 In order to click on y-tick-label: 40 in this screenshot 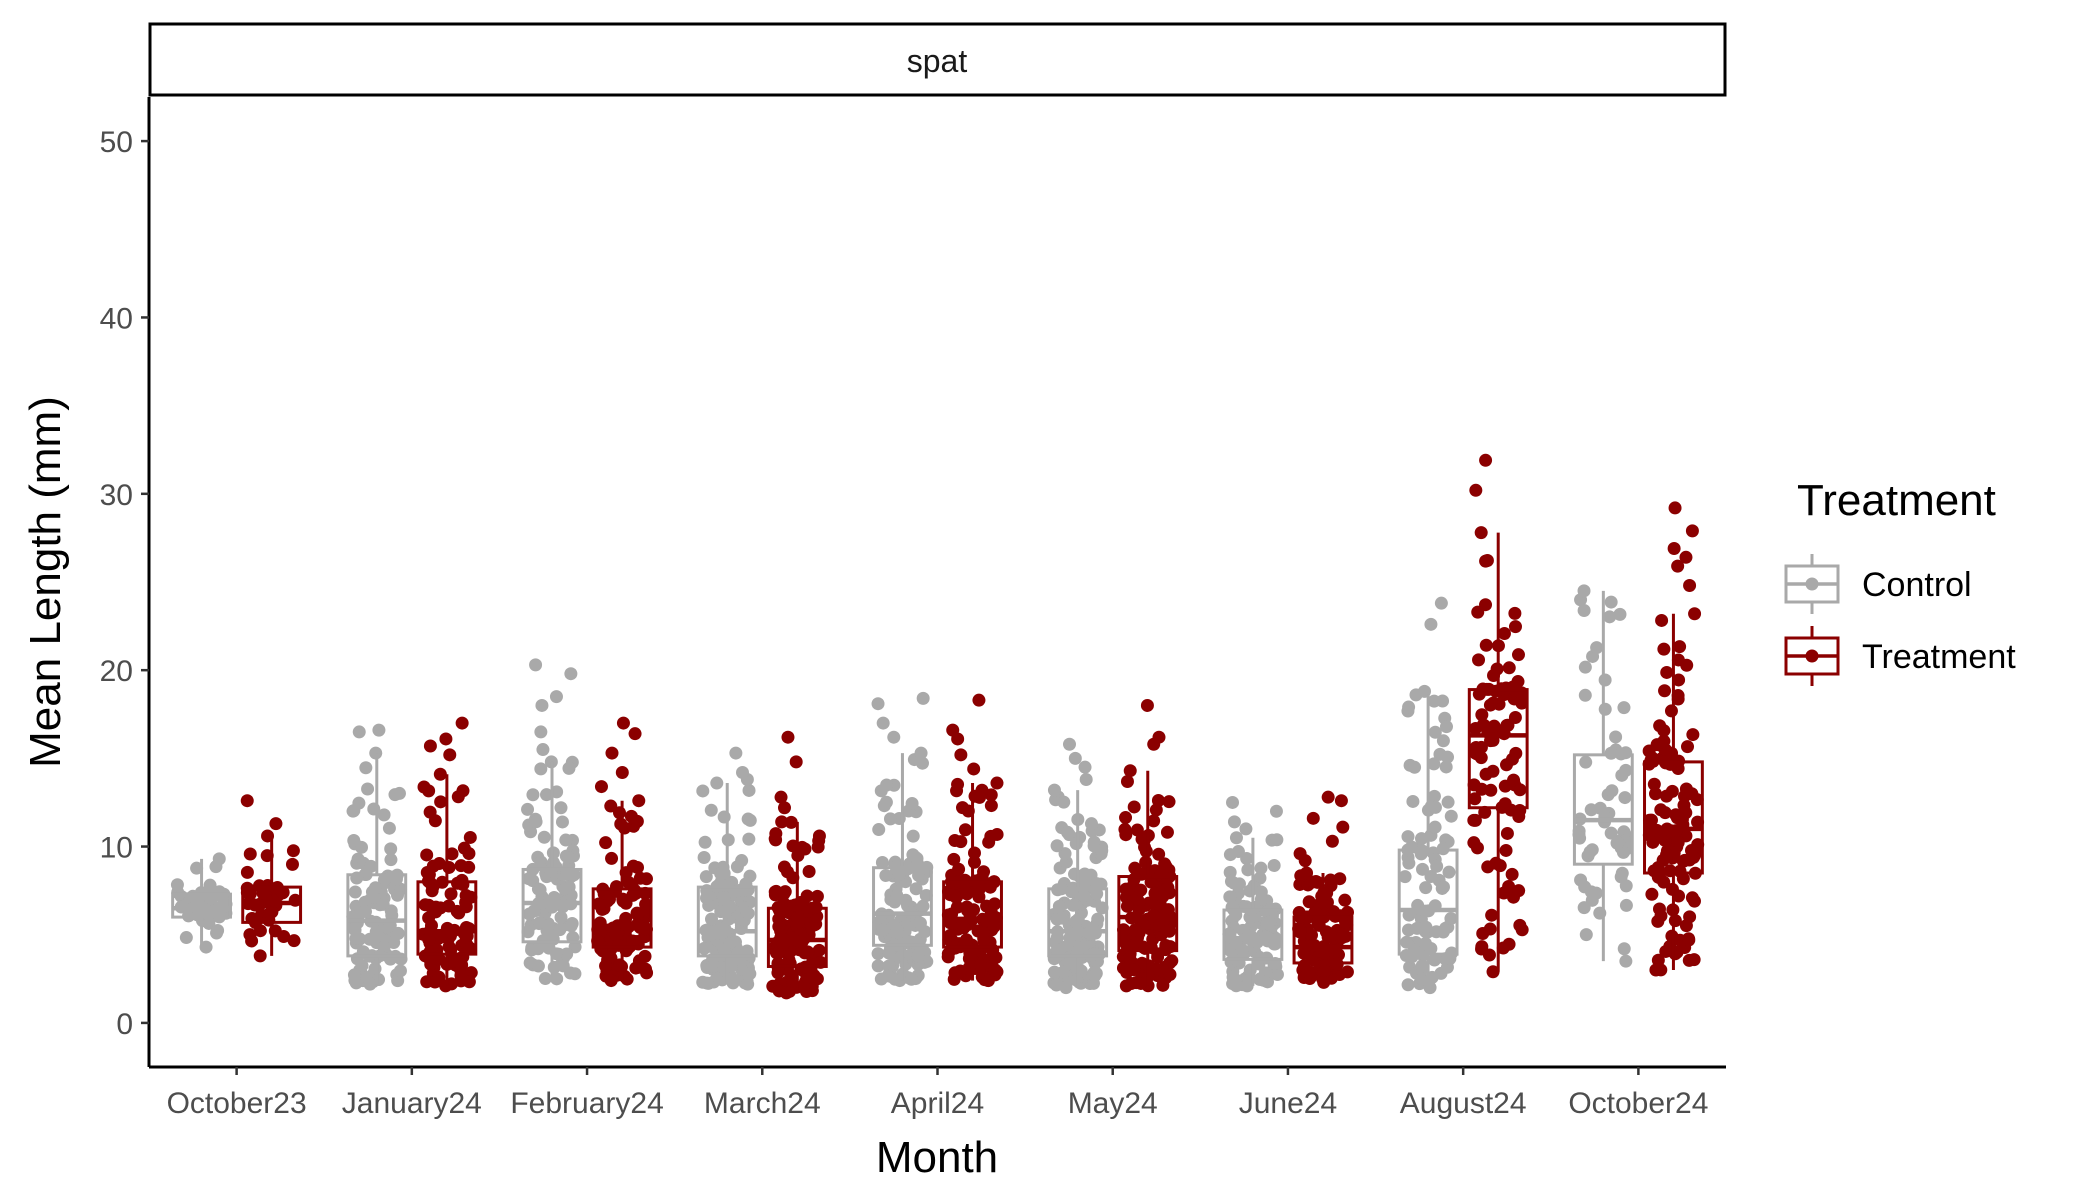, I will do `click(116, 318)`.